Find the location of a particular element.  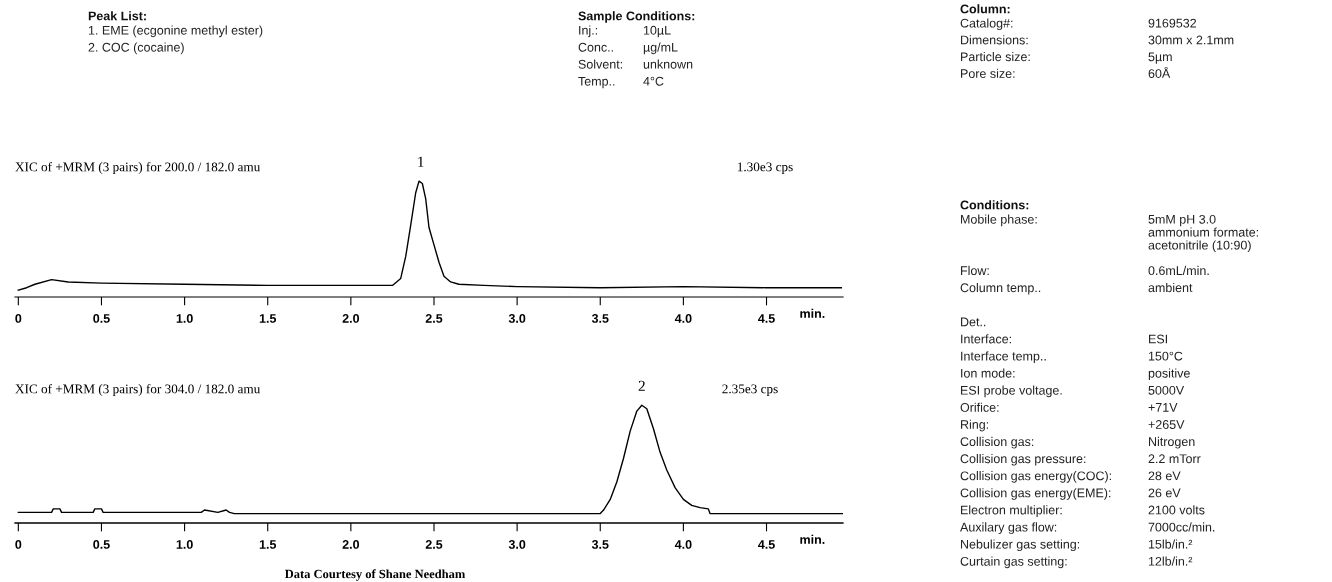

text: unknown is located at coordinates (668, 64).